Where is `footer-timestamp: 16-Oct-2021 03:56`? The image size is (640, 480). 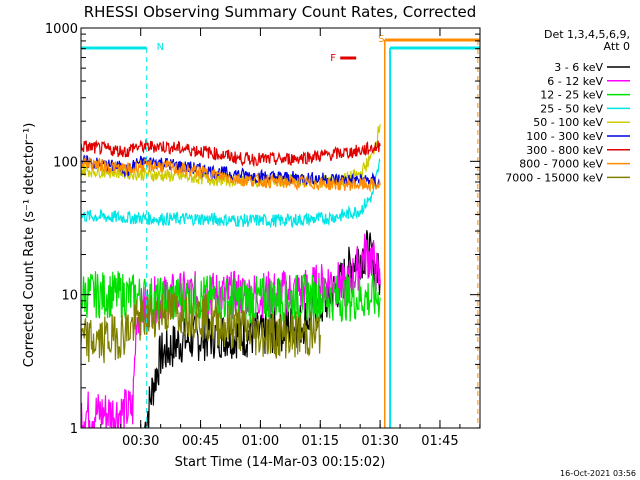
footer-timestamp: 16-Oct-2021 03:56 is located at coordinates (598, 473).